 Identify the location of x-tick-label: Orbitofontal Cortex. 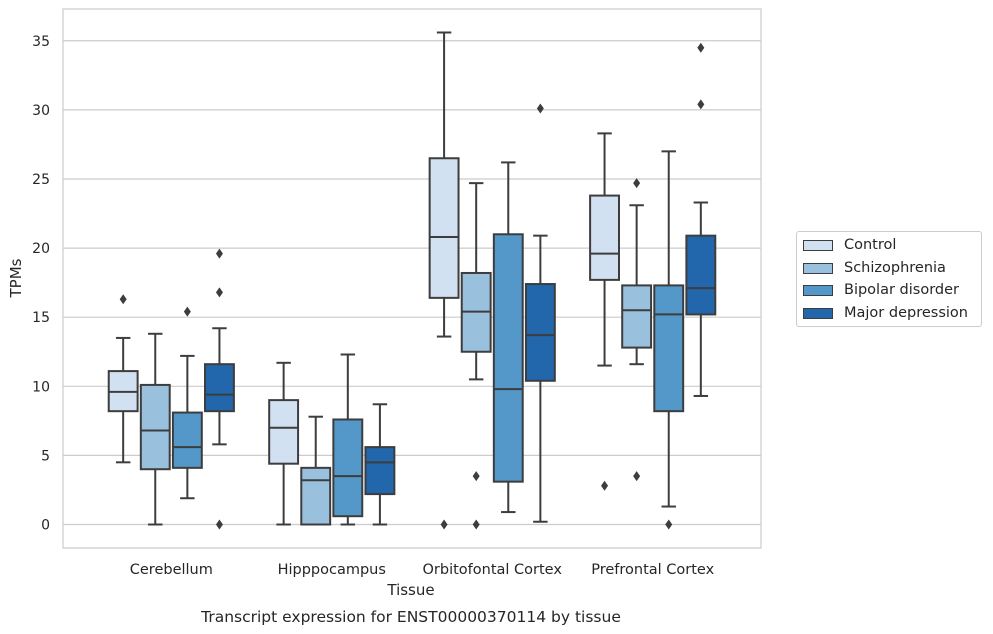
(493, 570).